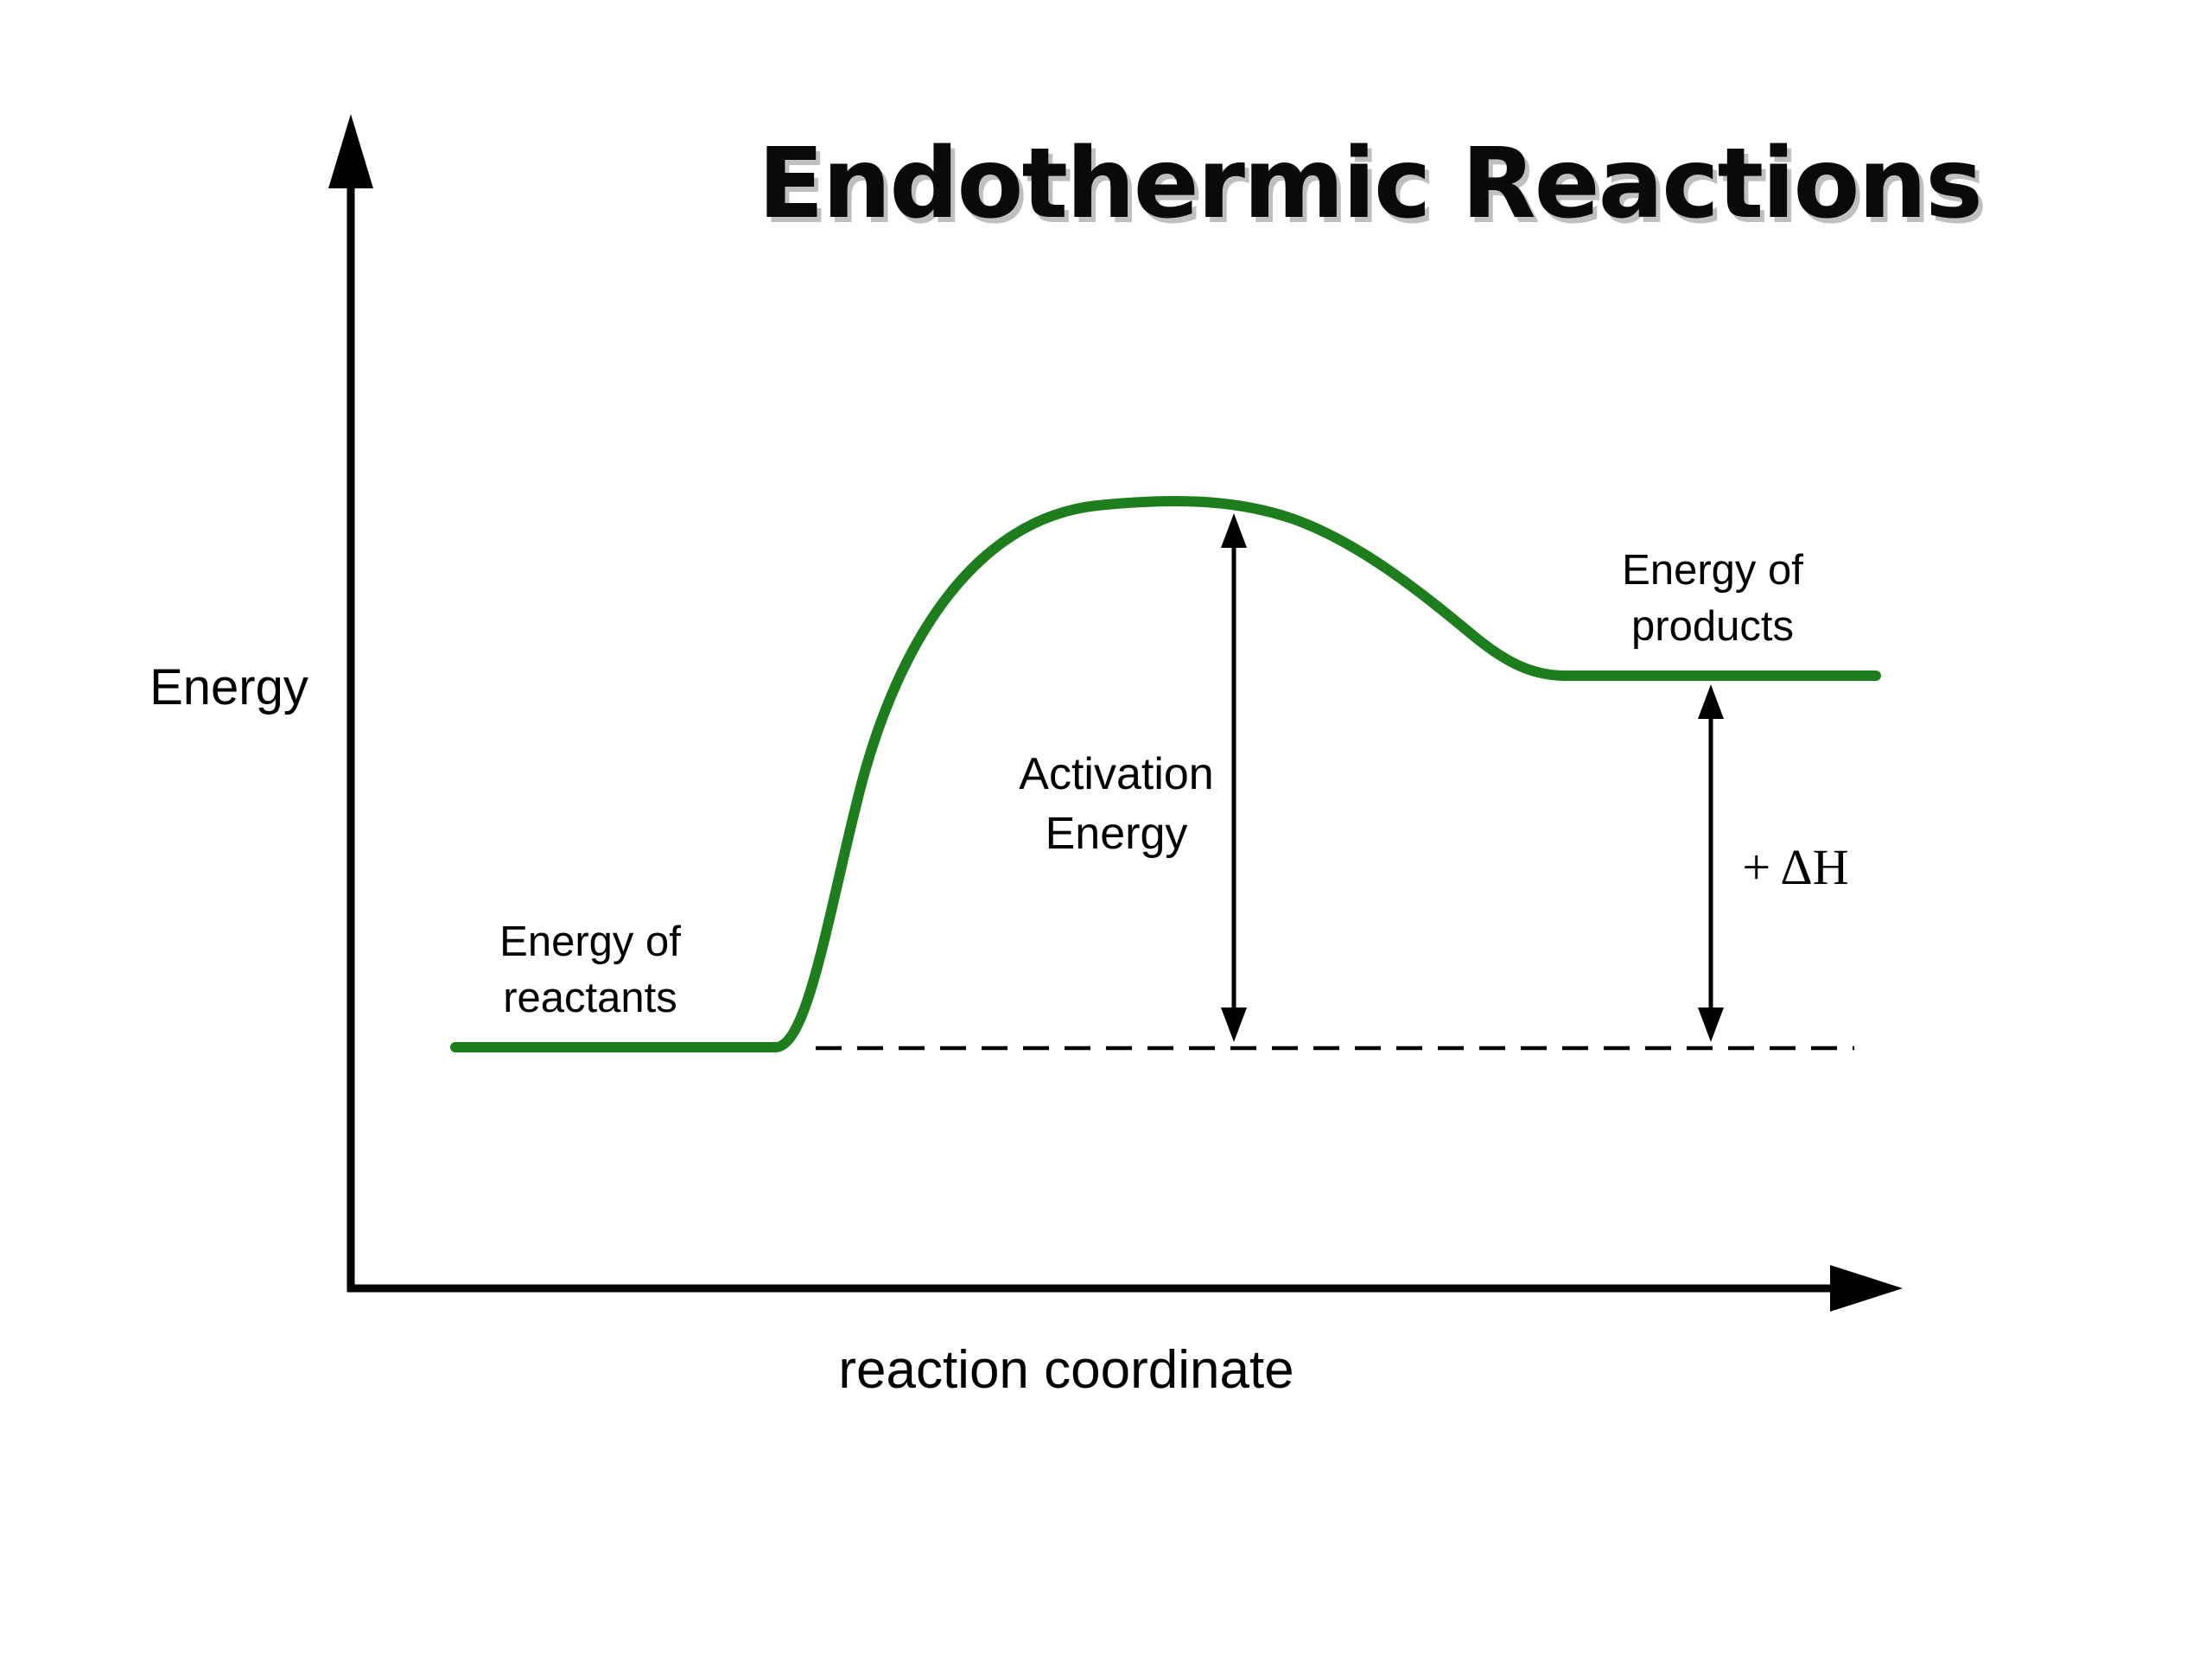  Describe the element at coordinates (350, 703) in the screenshot. I see `y-axis` at that location.